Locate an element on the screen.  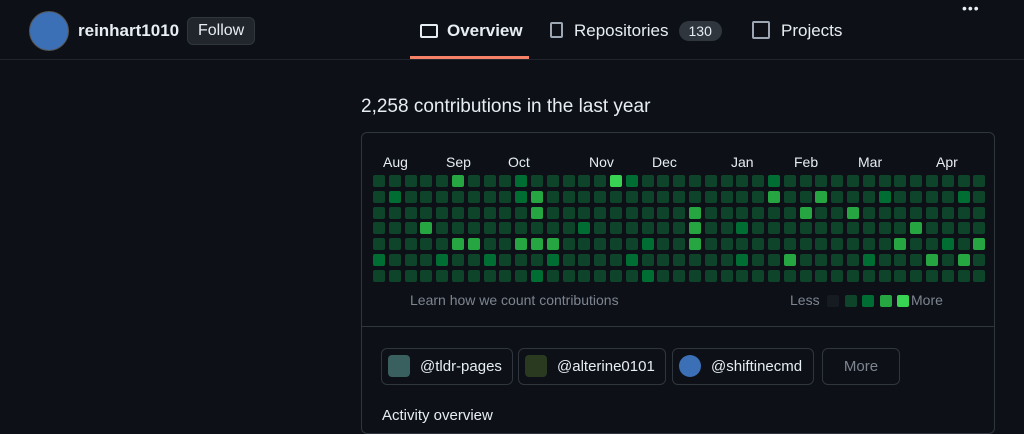
more-button: More is located at coordinates (861, 366).